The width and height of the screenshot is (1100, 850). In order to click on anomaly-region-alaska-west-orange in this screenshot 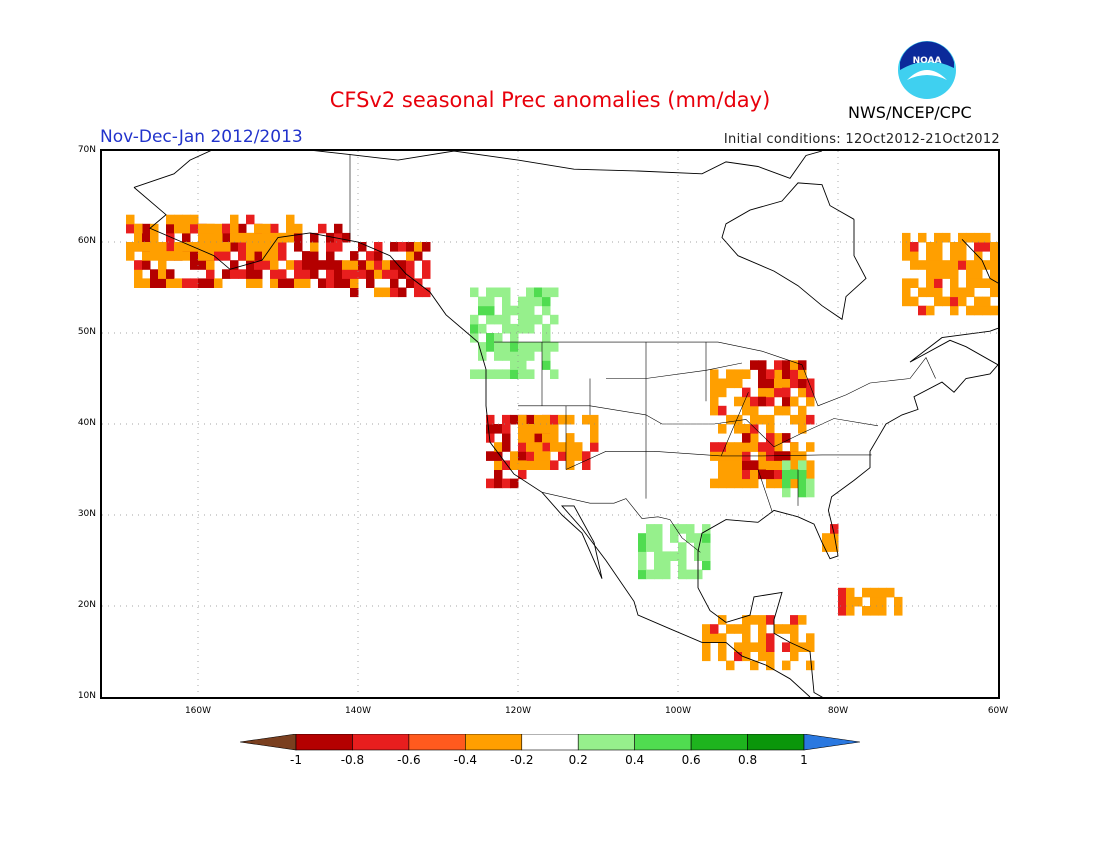, I will do `click(210, 237)`.